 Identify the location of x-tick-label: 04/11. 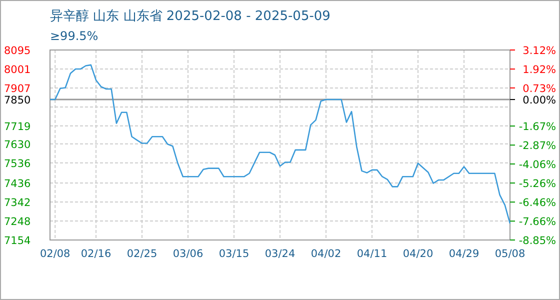
(372, 254).